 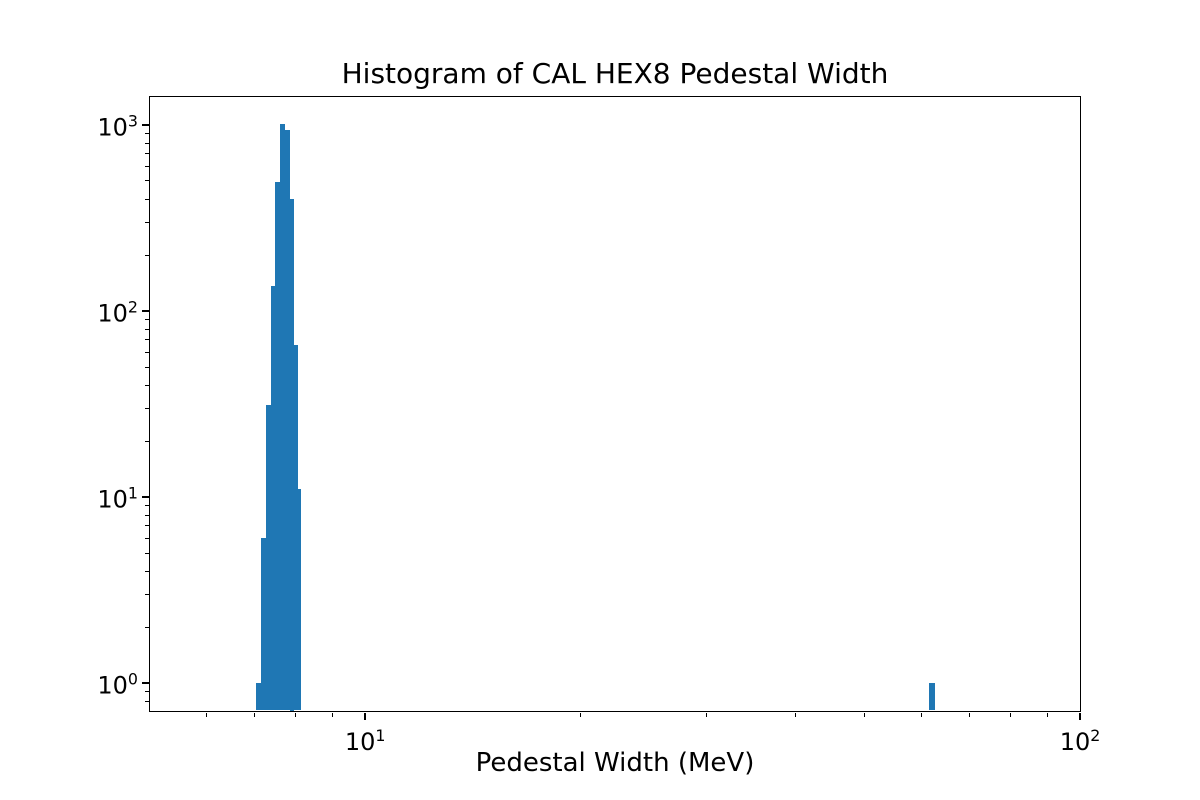 What do you see at coordinates (117, 312) in the screenshot?
I see `y-tick-label: 102` at bounding box center [117, 312].